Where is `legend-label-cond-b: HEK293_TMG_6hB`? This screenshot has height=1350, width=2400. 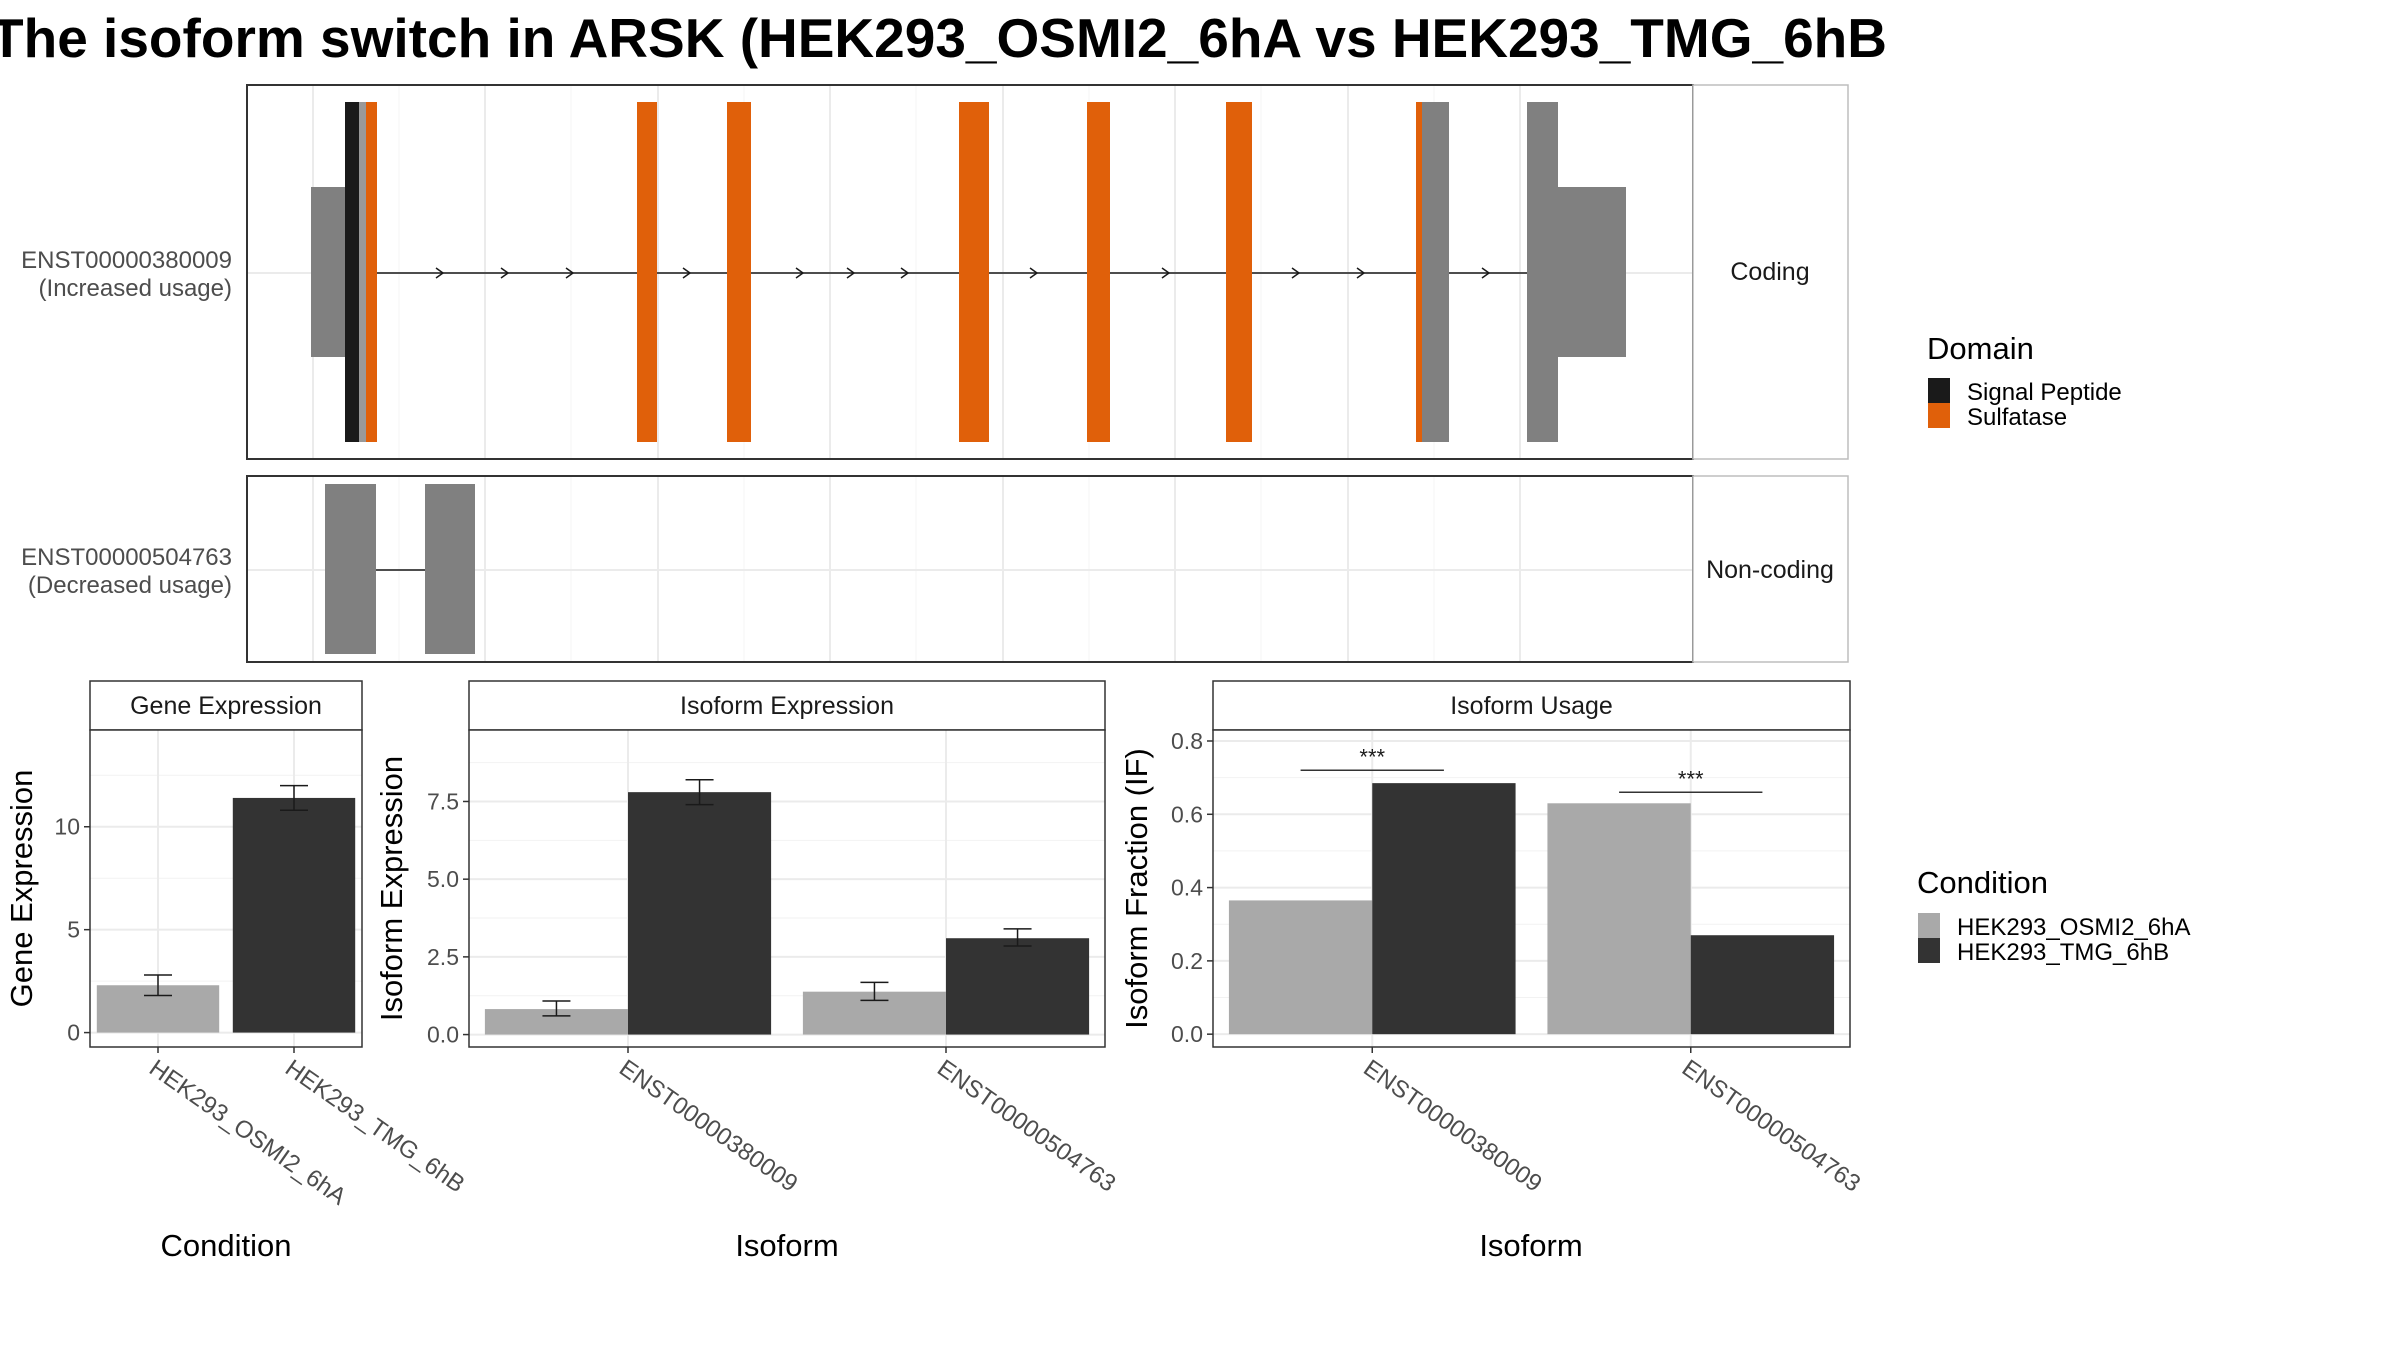
legend-label-cond-b: HEK293_TMG_6hB is located at coordinates (2063, 952).